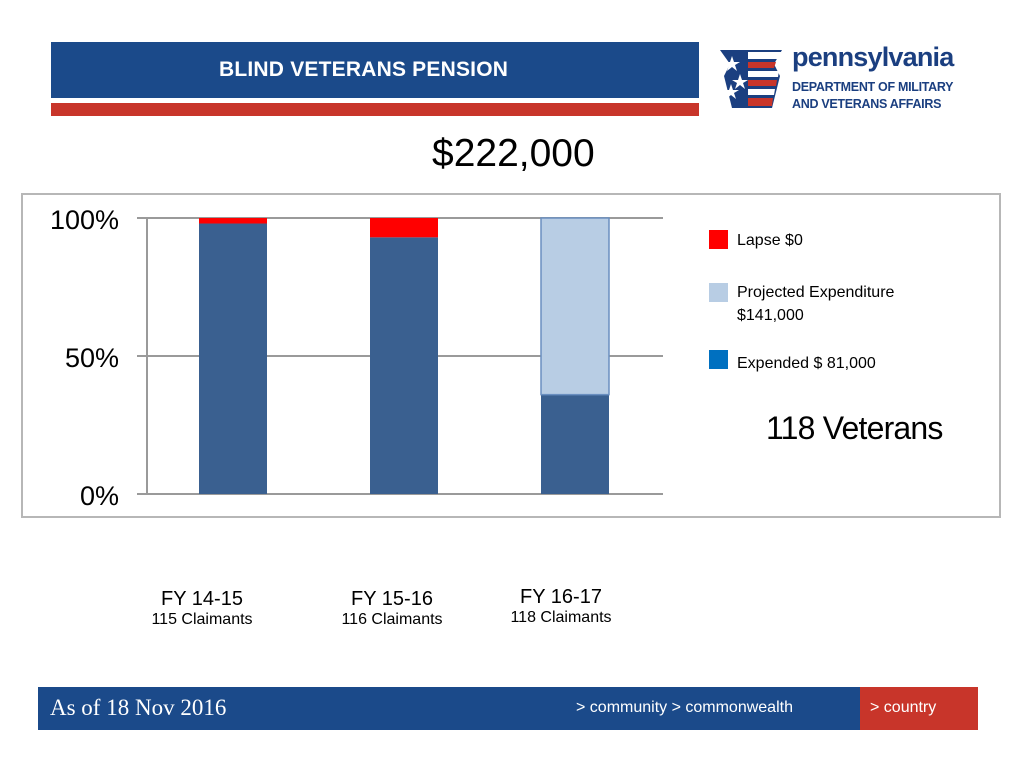  Describe the element at coordinates (718, 292) in the screenshot. I see `legend-swatch-projected` at that location.